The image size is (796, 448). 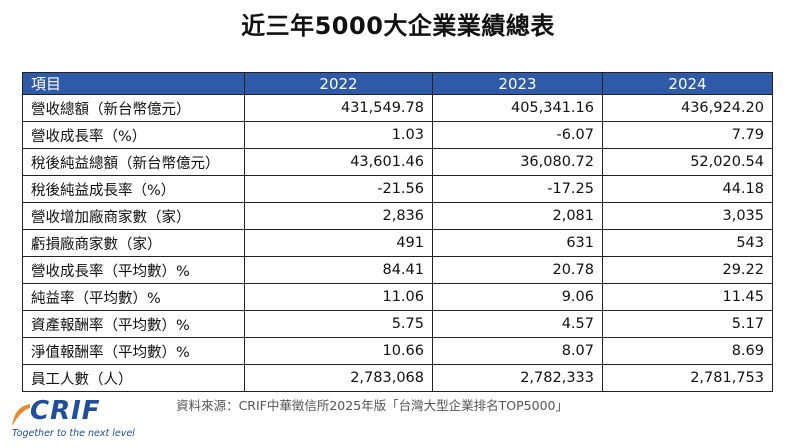 I want to click on row-value-2024: 29.22, so click(x=687, y=270).